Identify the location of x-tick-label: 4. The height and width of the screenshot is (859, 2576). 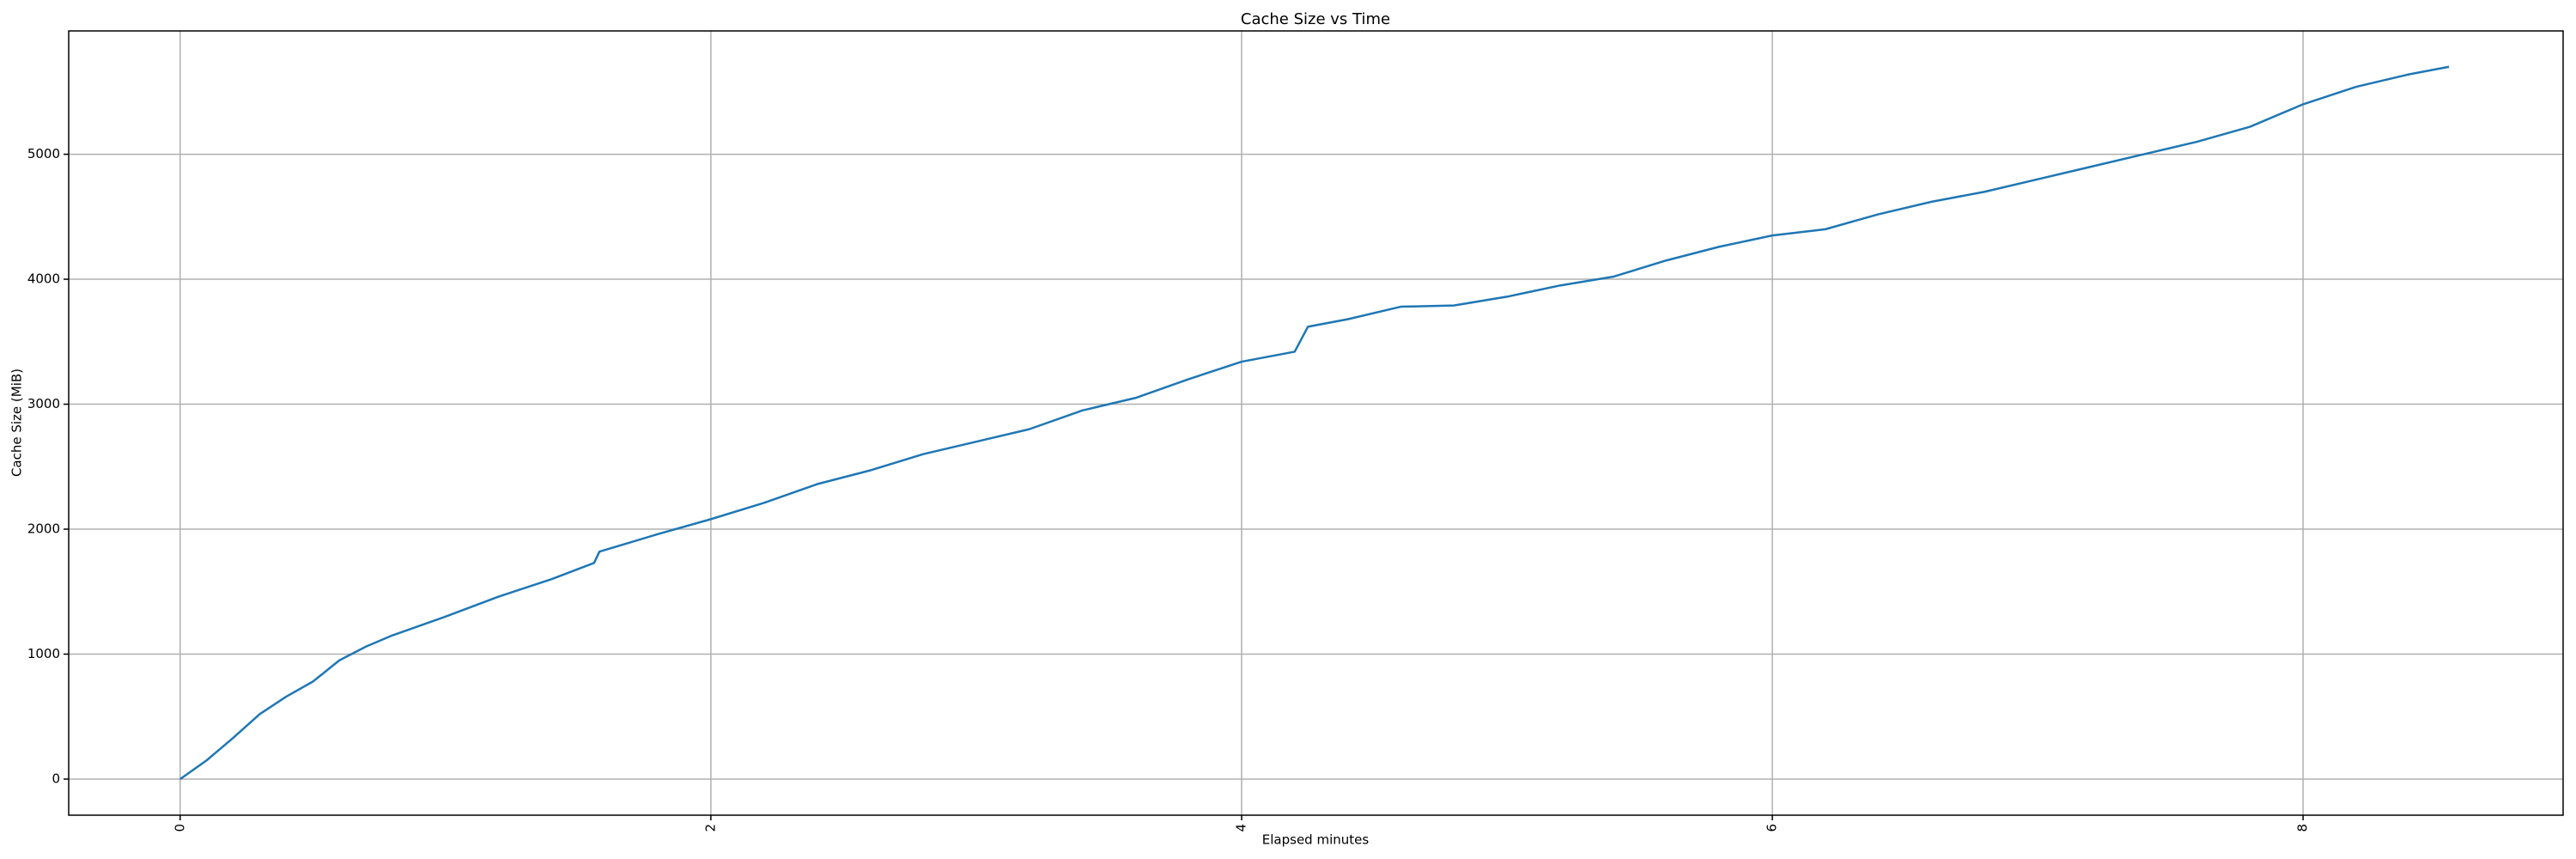
(1241, 828).